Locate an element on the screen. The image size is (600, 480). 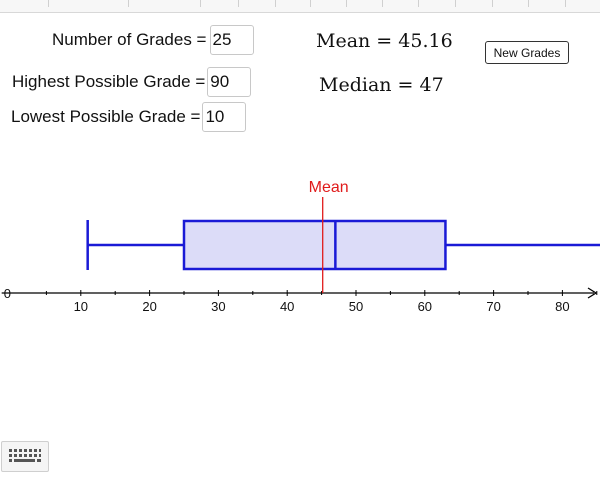
x-axis-arrow is located at coordinates (592, 293).